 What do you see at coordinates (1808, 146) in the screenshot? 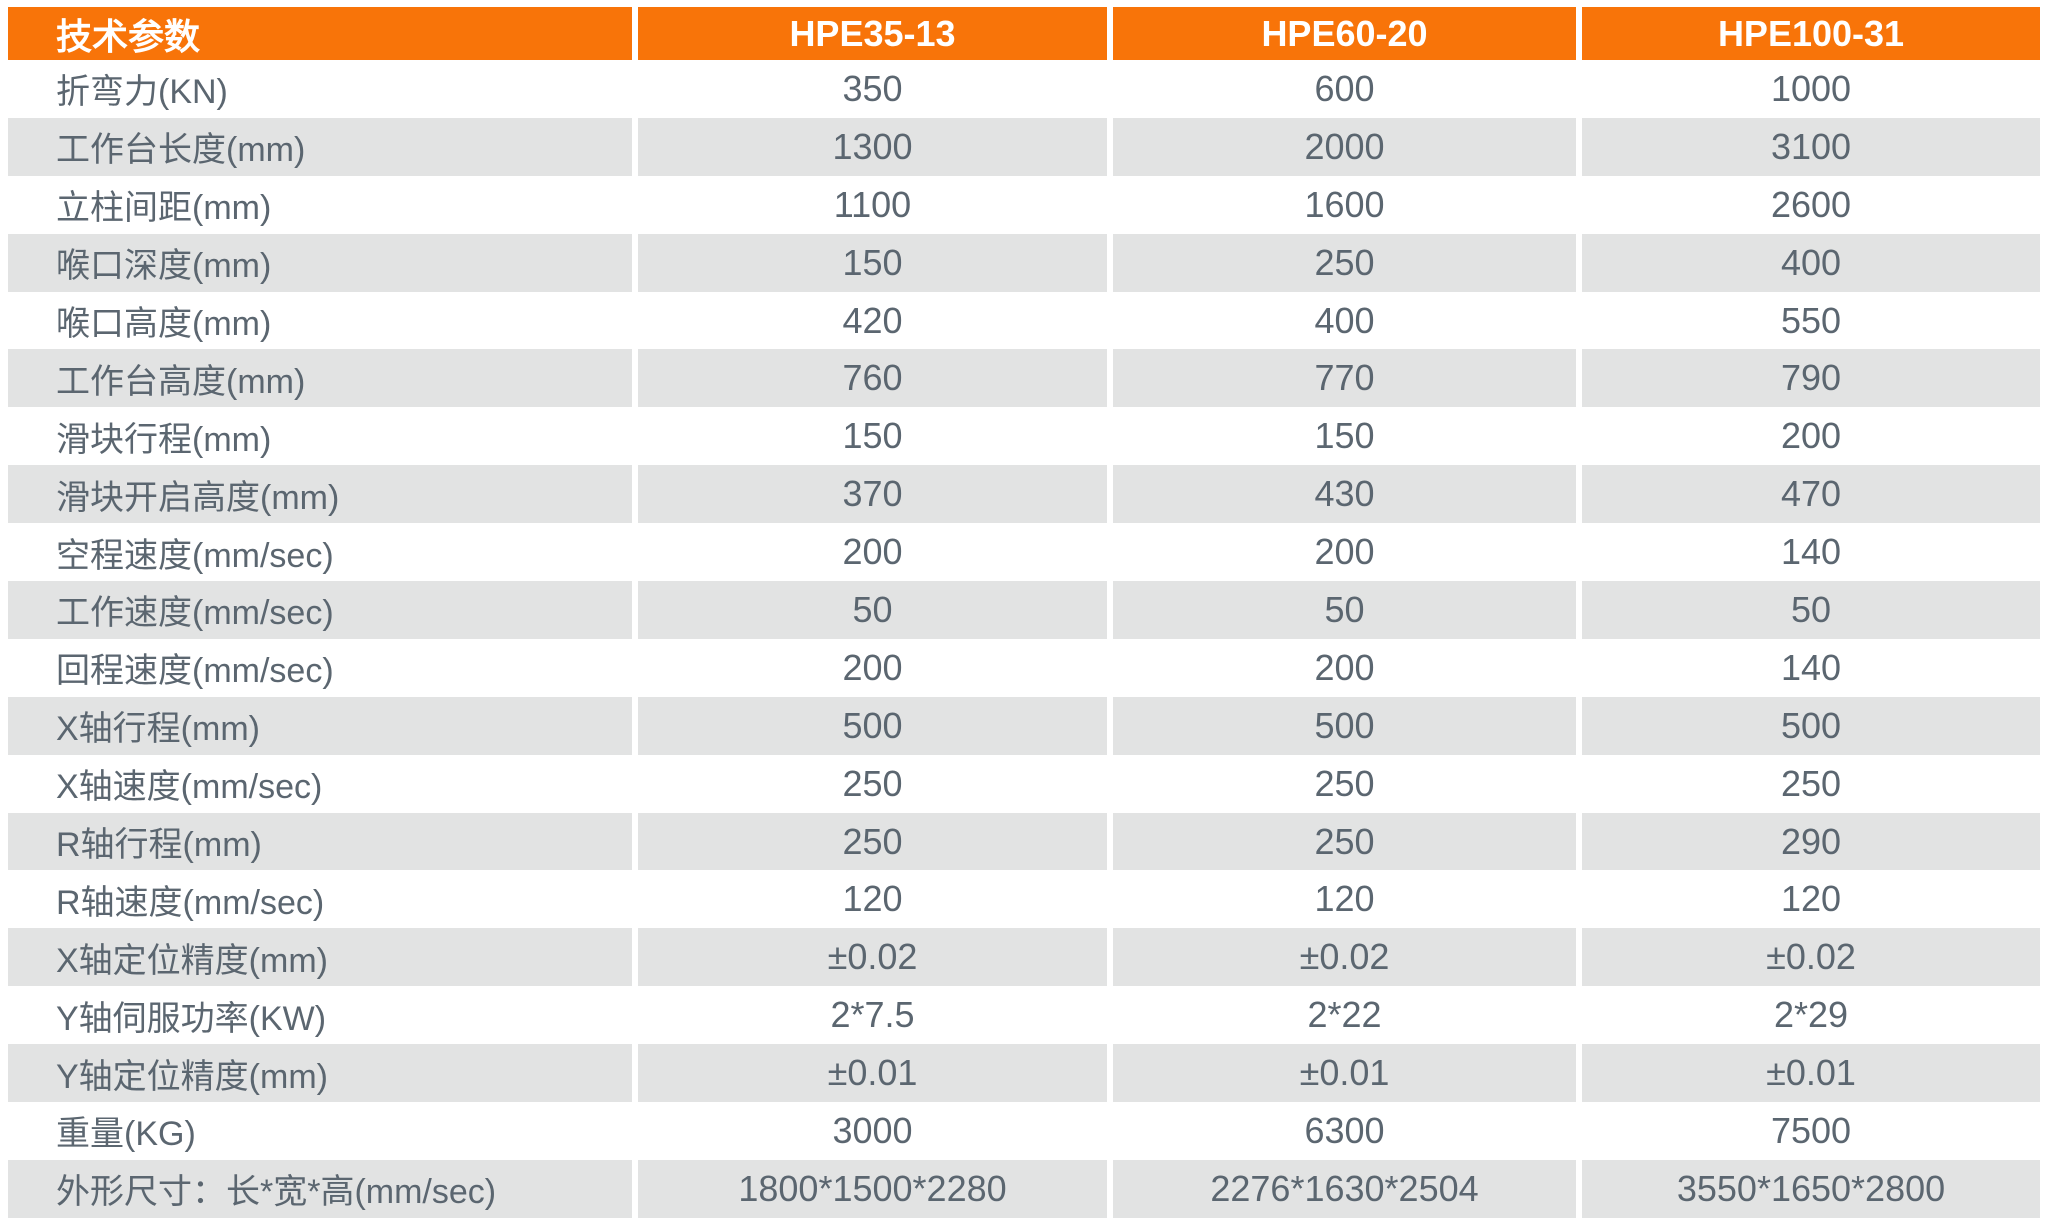
I see `row-value: 3100` at bounding box center [1808, 146].